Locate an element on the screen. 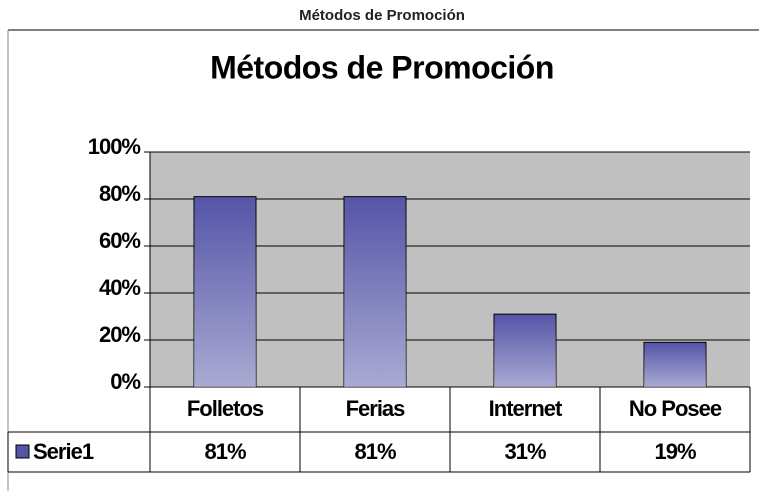  y-tick-label: 40% is located at coordinates (119, 287).